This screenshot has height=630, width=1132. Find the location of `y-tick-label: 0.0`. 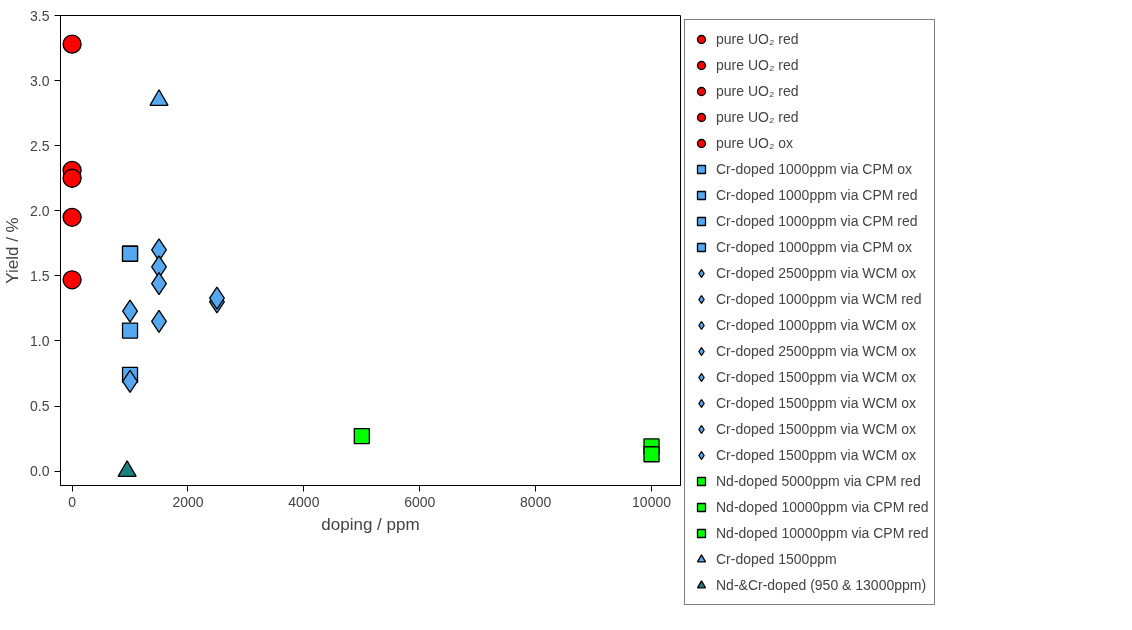

y-tick-label: 0.0 is located at coordinates (40, 471).